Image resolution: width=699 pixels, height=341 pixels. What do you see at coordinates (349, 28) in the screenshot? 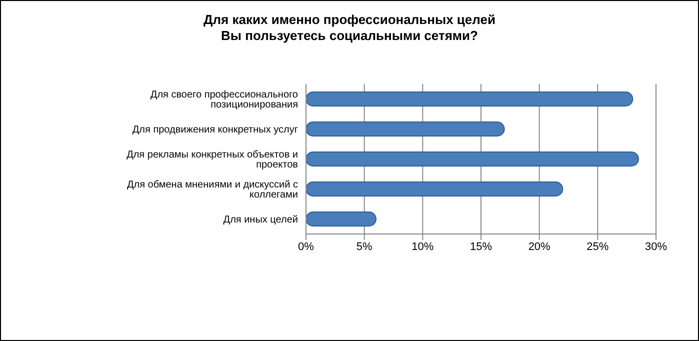
I see `chart-title: Для каких именно профессиональных целей Вы пользуетесь социальными сетями?` at bounding box center [349, 28].